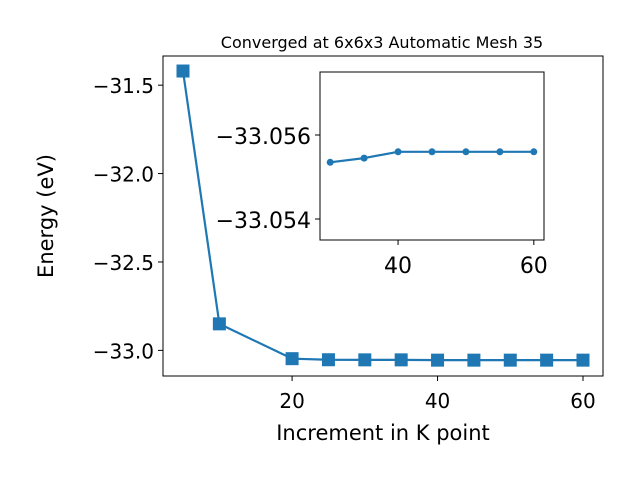  Describe the element at coordinates (263, 221) in the screenshot. I see `inset-y-tick-label: −33.054` at that location.